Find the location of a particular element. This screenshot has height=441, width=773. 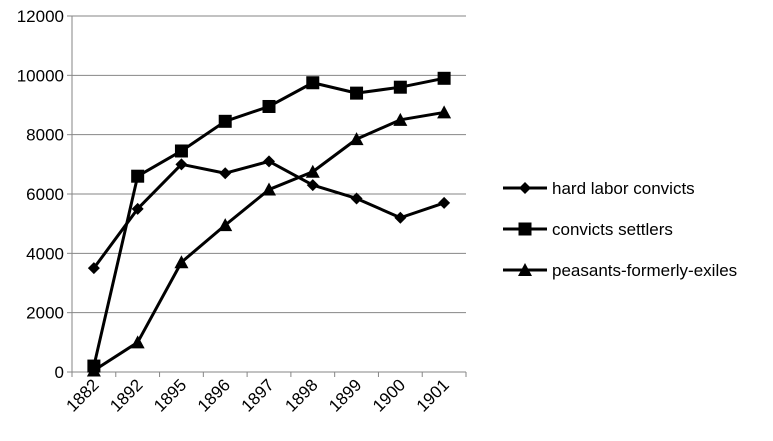

legend-label: hard labor convicts is located at coordinates (623, 188).